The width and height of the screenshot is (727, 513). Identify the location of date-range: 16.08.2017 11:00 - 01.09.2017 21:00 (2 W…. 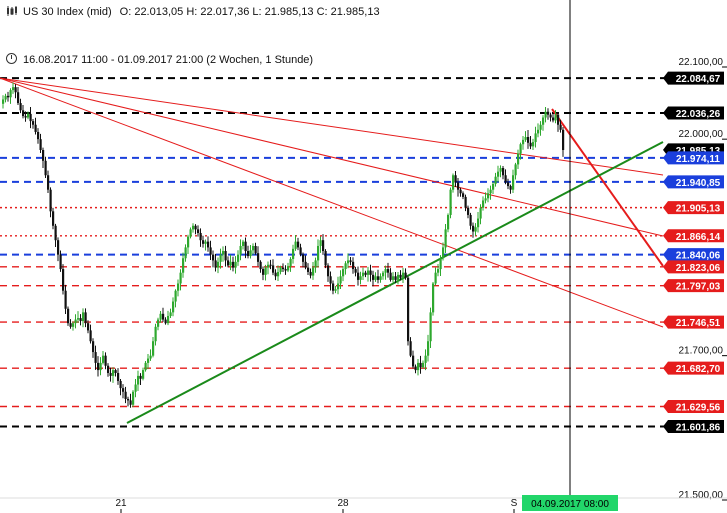
(159, 59).